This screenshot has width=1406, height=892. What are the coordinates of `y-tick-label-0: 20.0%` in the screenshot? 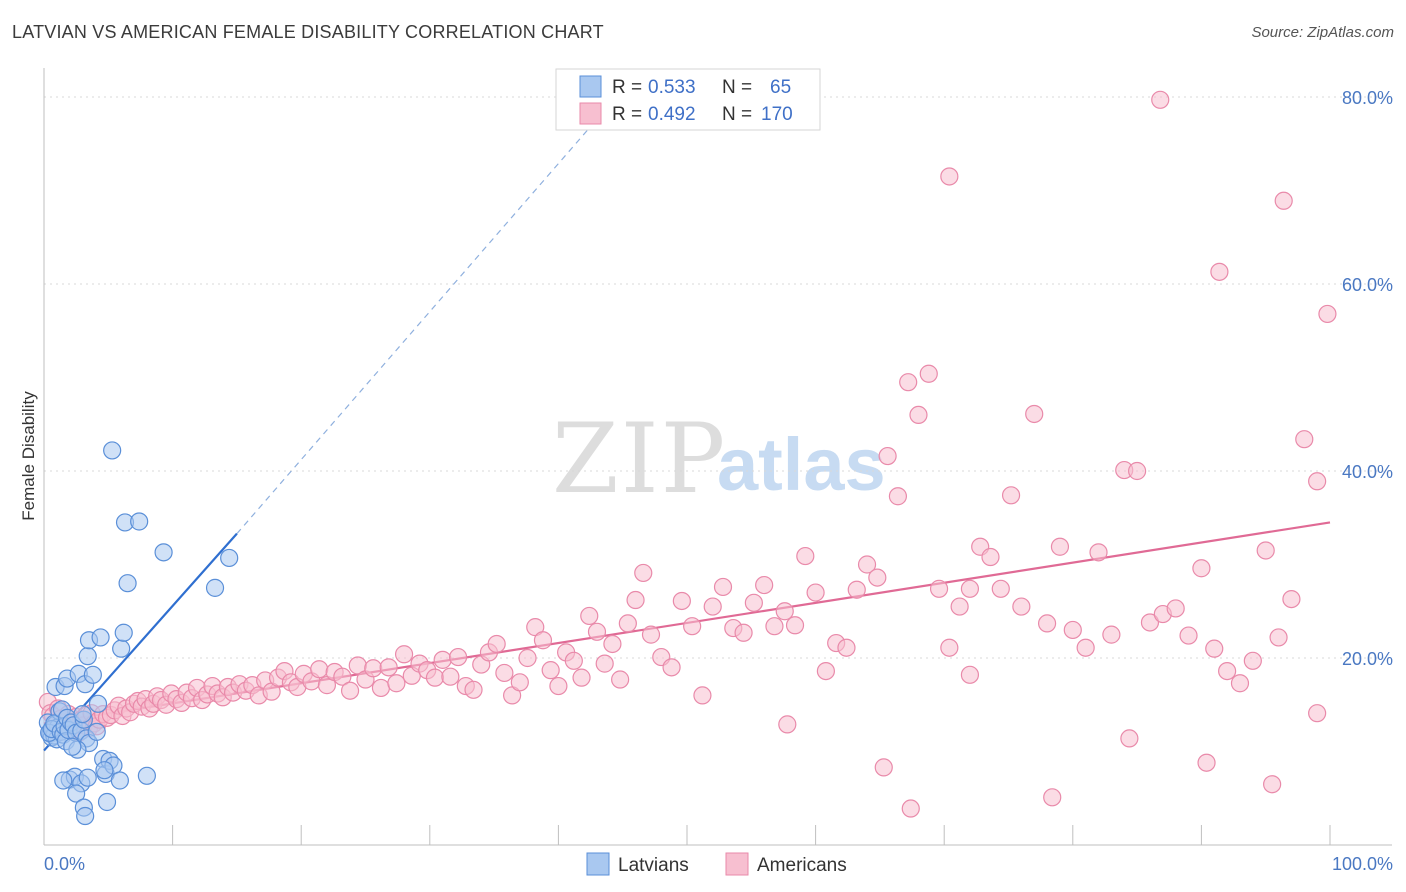 It's located at (1367, 659).